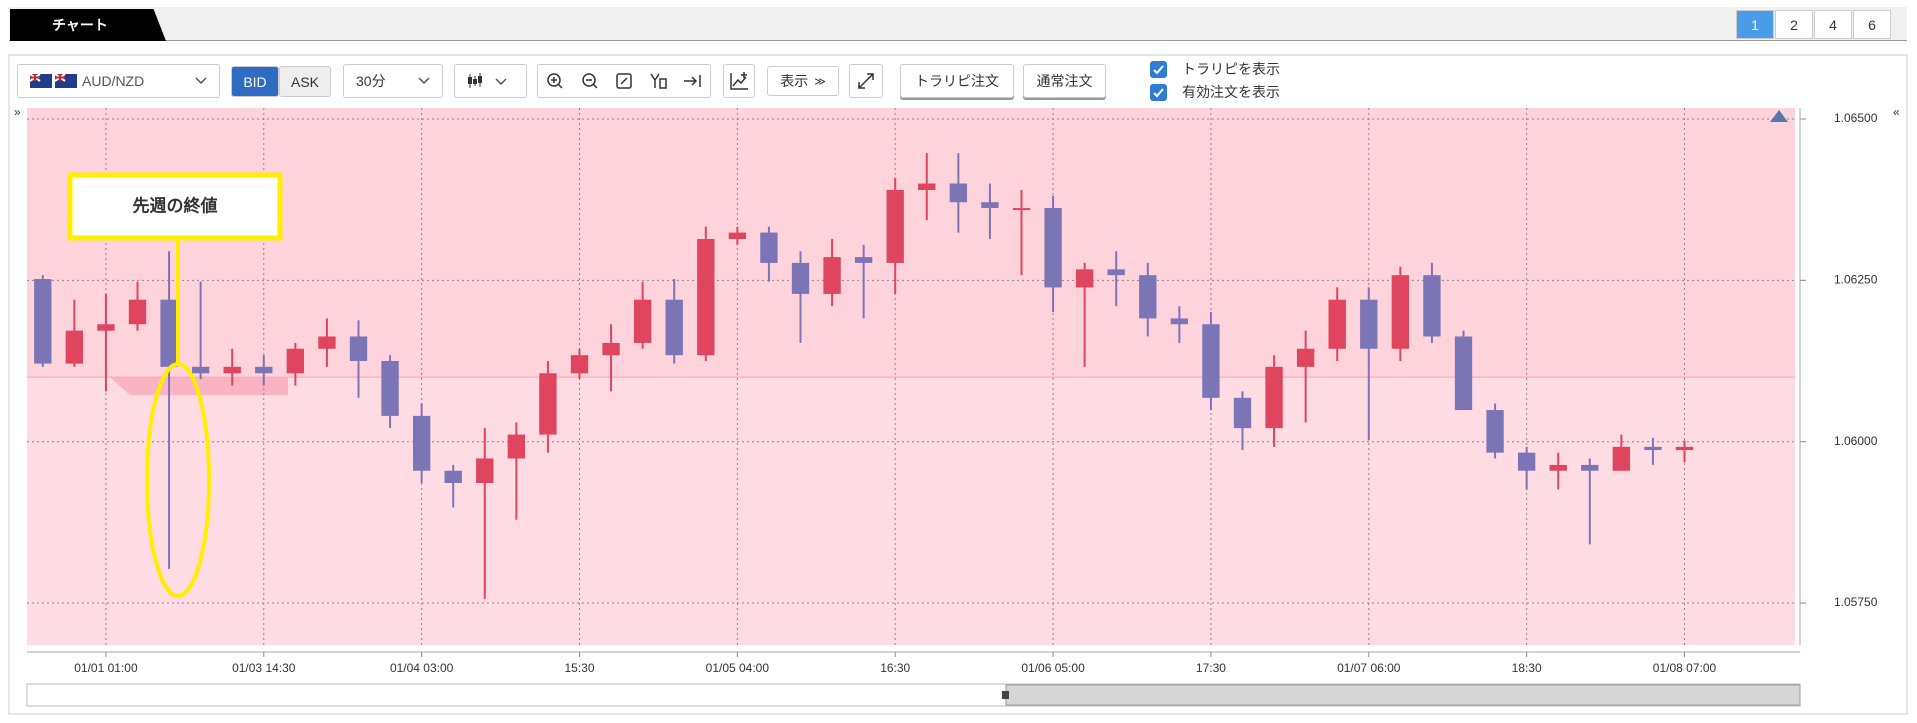 This screenshot has height=723, width=1917. I want to click on add-indicator, so click(739, 81).